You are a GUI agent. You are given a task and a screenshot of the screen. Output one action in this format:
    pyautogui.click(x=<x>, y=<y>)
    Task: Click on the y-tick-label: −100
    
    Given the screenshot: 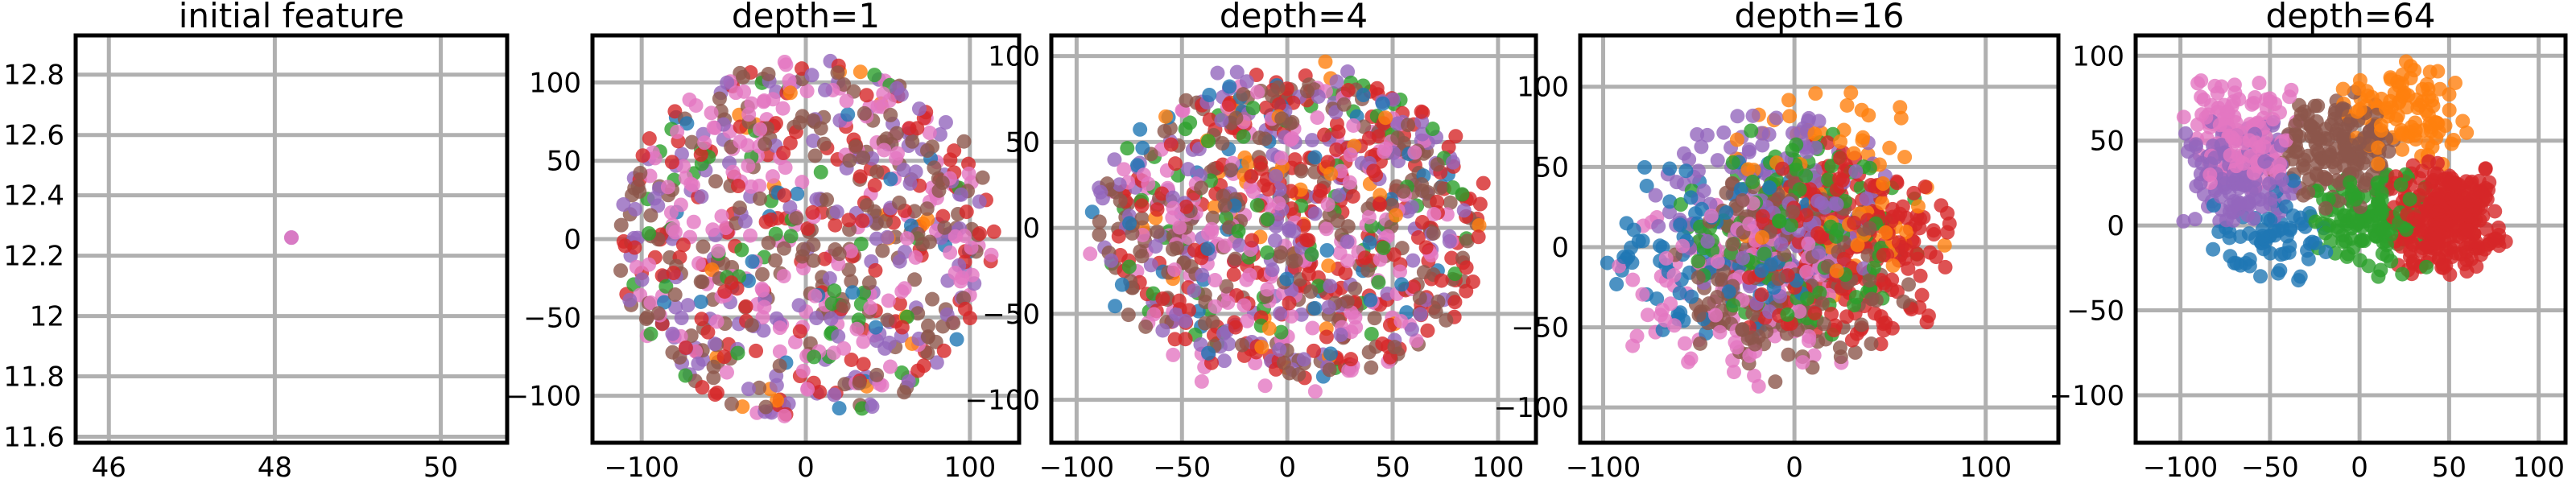 What is the action you would take?
    pyautogui.click(x=2087, y=396)
    